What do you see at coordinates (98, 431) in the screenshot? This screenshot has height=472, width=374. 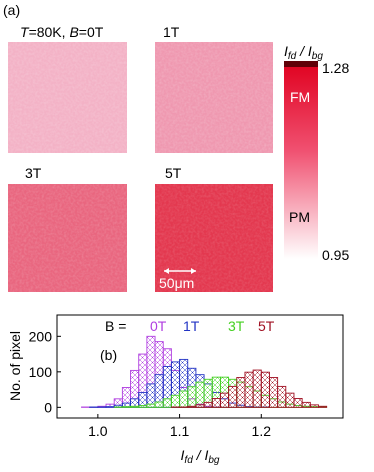 I see `x-tick-label: 1.0` at bounding box center [98, 431].